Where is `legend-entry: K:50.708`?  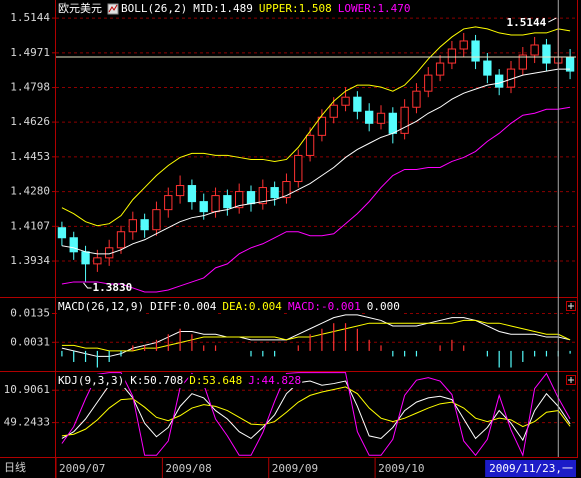
legend-entry: K:50.708 is located at coordinates (156, 380).